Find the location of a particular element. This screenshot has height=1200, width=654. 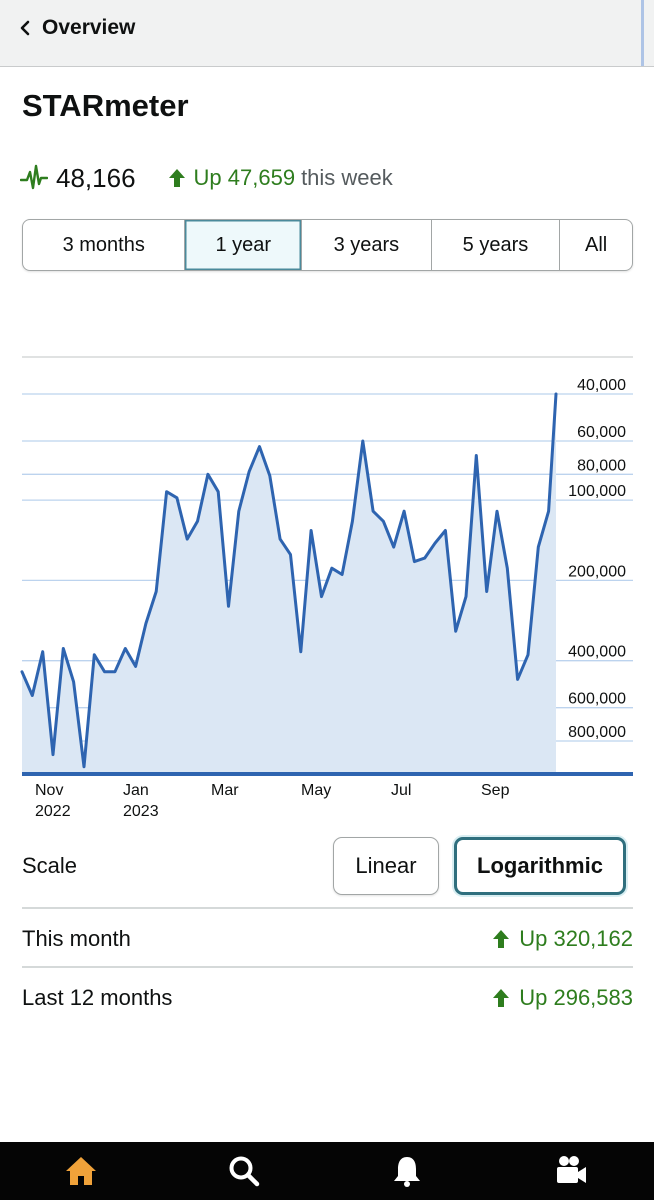

back-button: Overview is located at coordinates (76, 28).